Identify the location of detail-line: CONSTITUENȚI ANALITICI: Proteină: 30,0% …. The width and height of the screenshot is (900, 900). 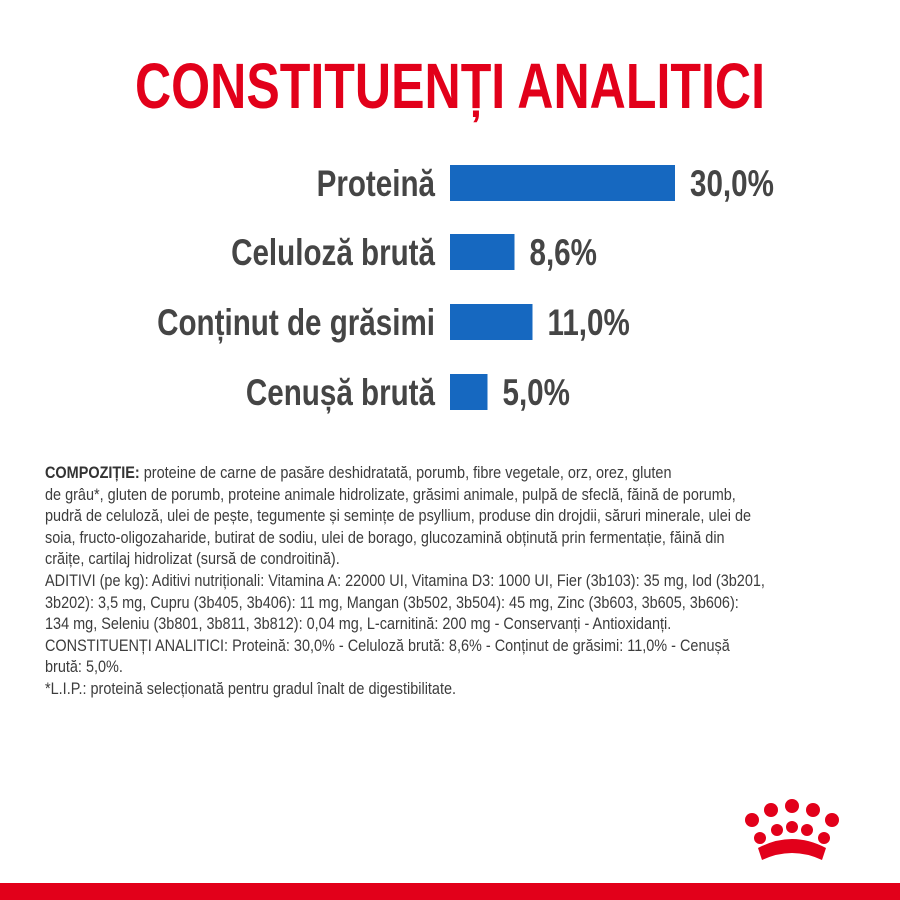
(387, 645).